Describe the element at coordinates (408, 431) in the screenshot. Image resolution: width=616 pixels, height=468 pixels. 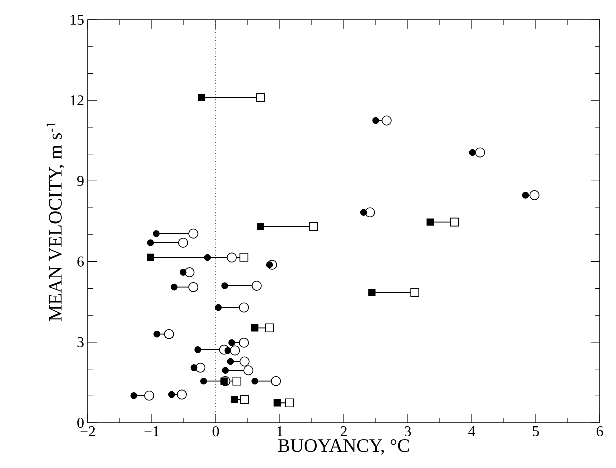
I see `x-tick-label: 3` at that location.